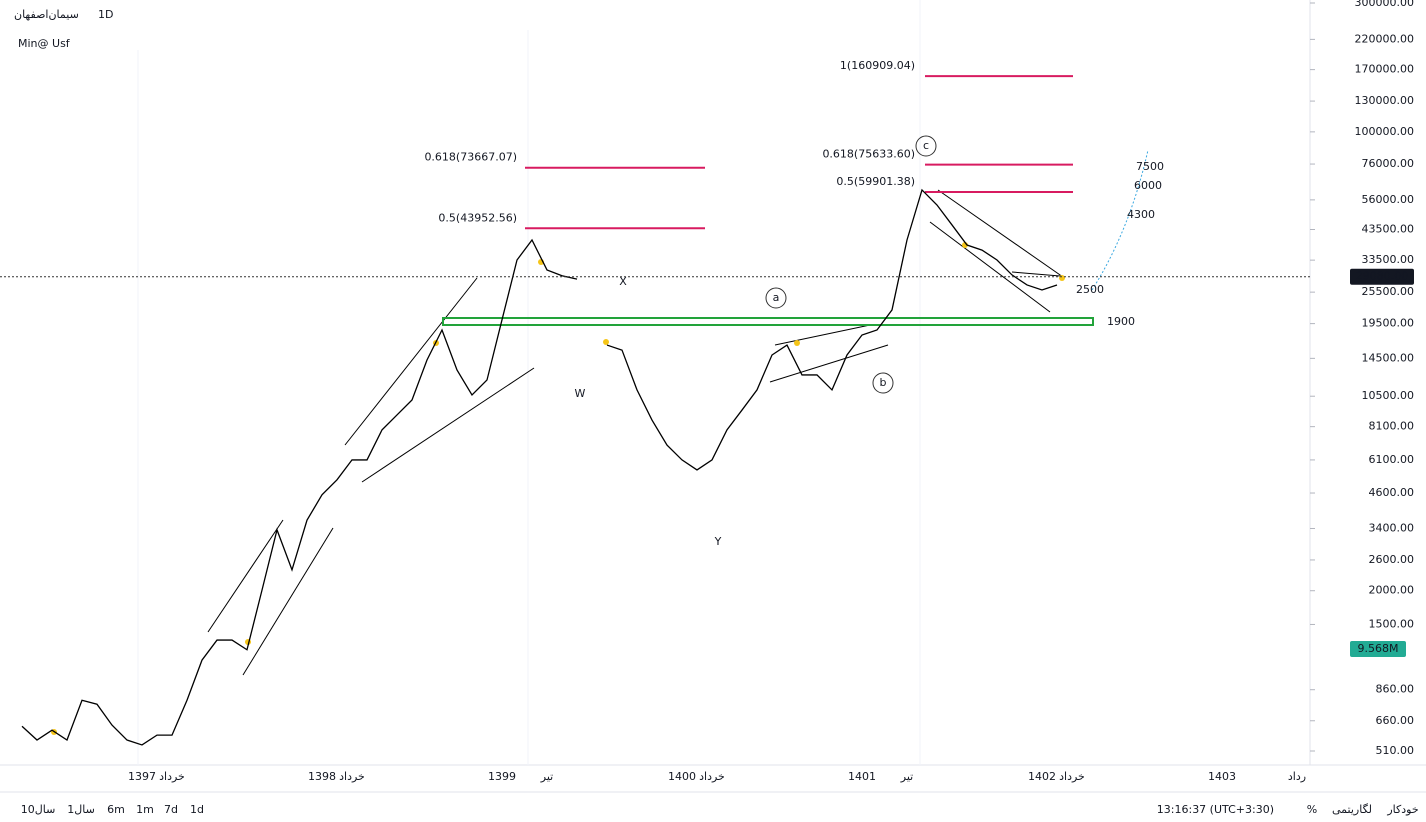  What do you see at coordinates (1141, 214) in the screenshot?
I see `annotation: 4300` at bounding box center [1141, 214].